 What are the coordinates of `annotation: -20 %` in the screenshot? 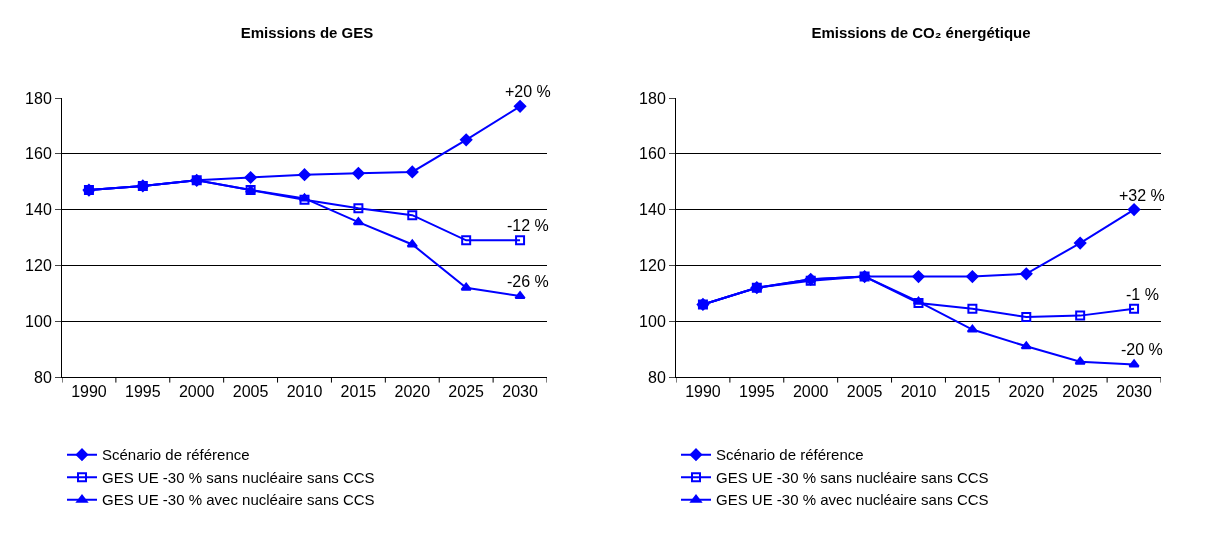 It's located at (1142, 349).